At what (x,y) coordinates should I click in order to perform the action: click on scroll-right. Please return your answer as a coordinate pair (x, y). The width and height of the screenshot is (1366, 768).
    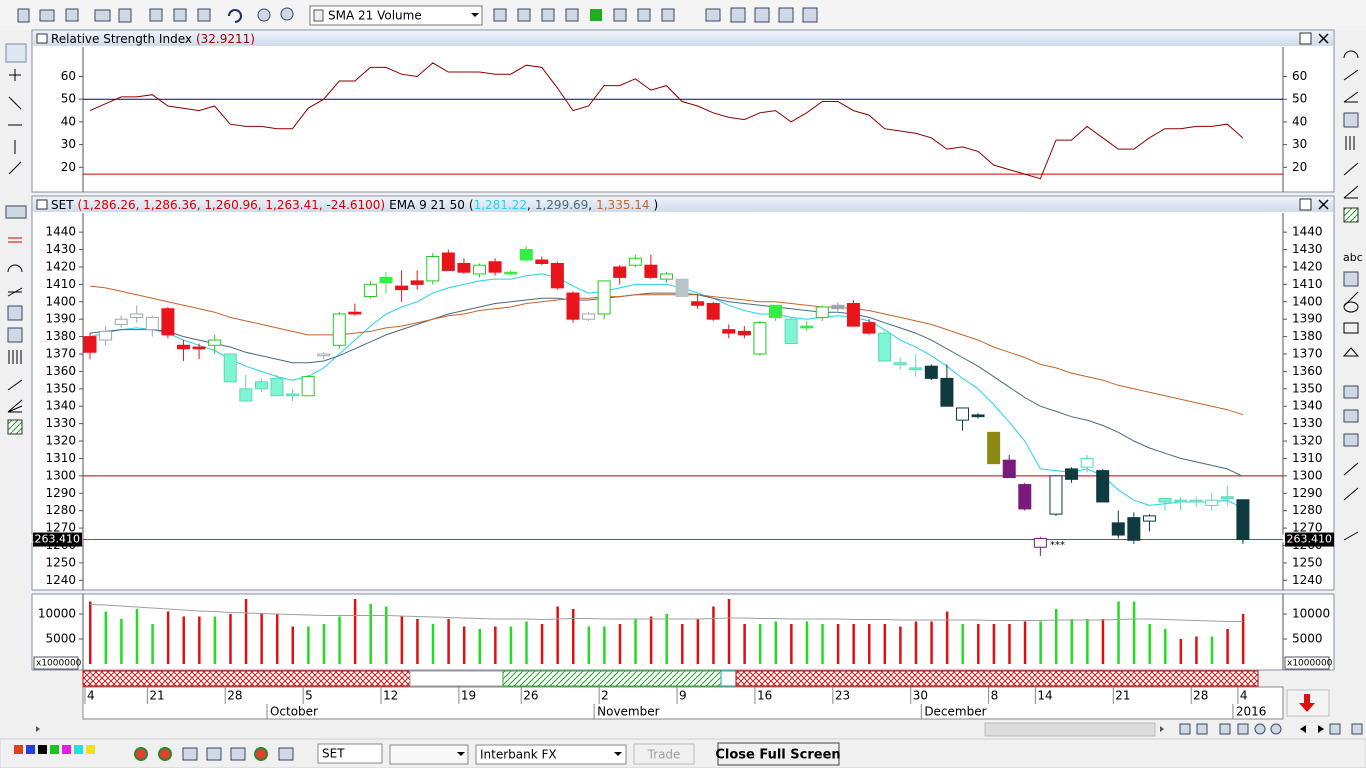
    Looking at the image, I should click on (1162, 729).